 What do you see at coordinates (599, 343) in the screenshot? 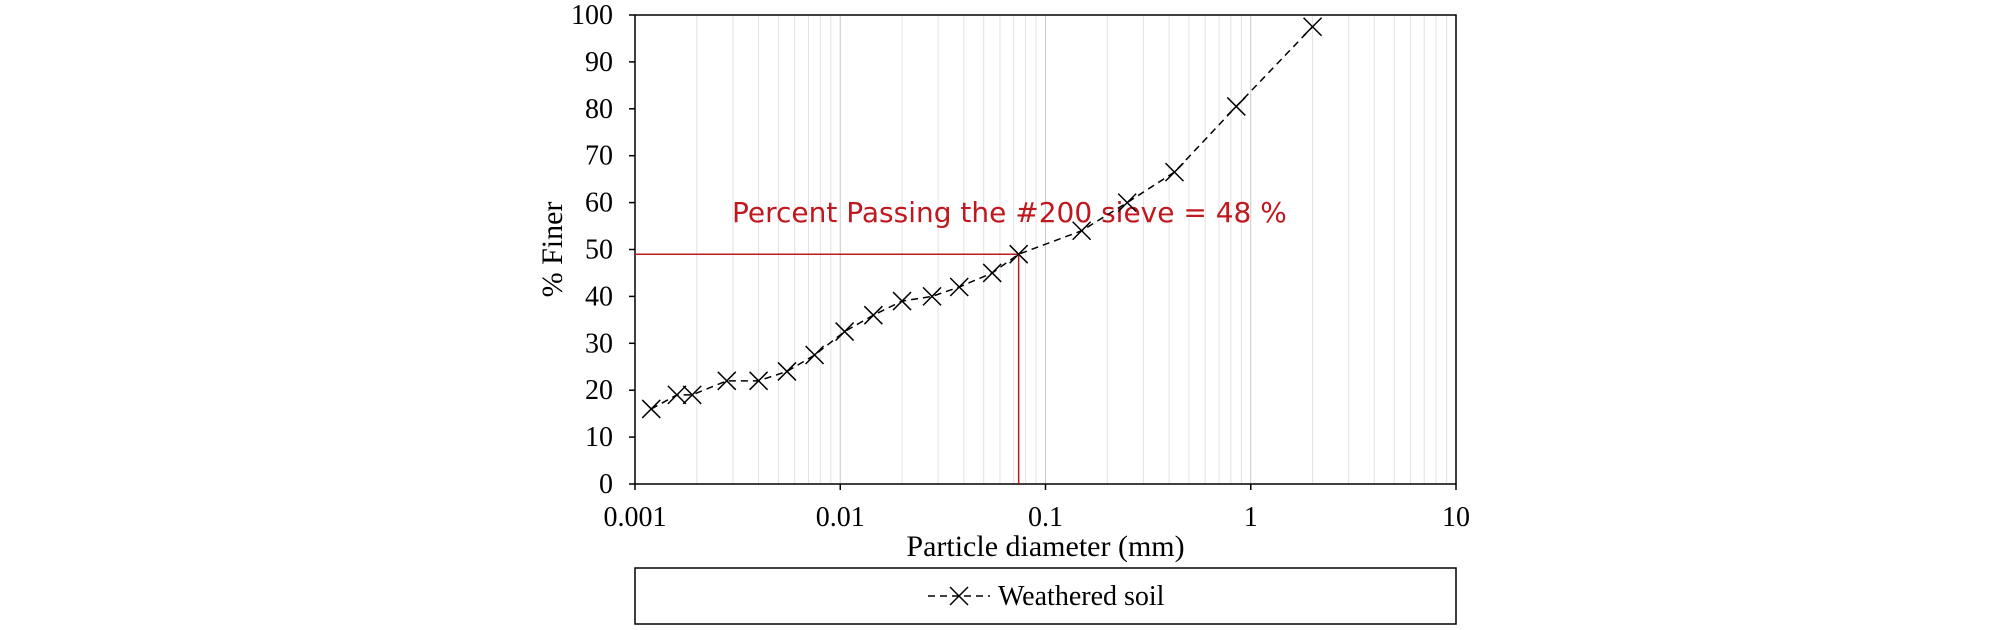
I see `y-tick-label: 30` at bounding box center [599, 343].